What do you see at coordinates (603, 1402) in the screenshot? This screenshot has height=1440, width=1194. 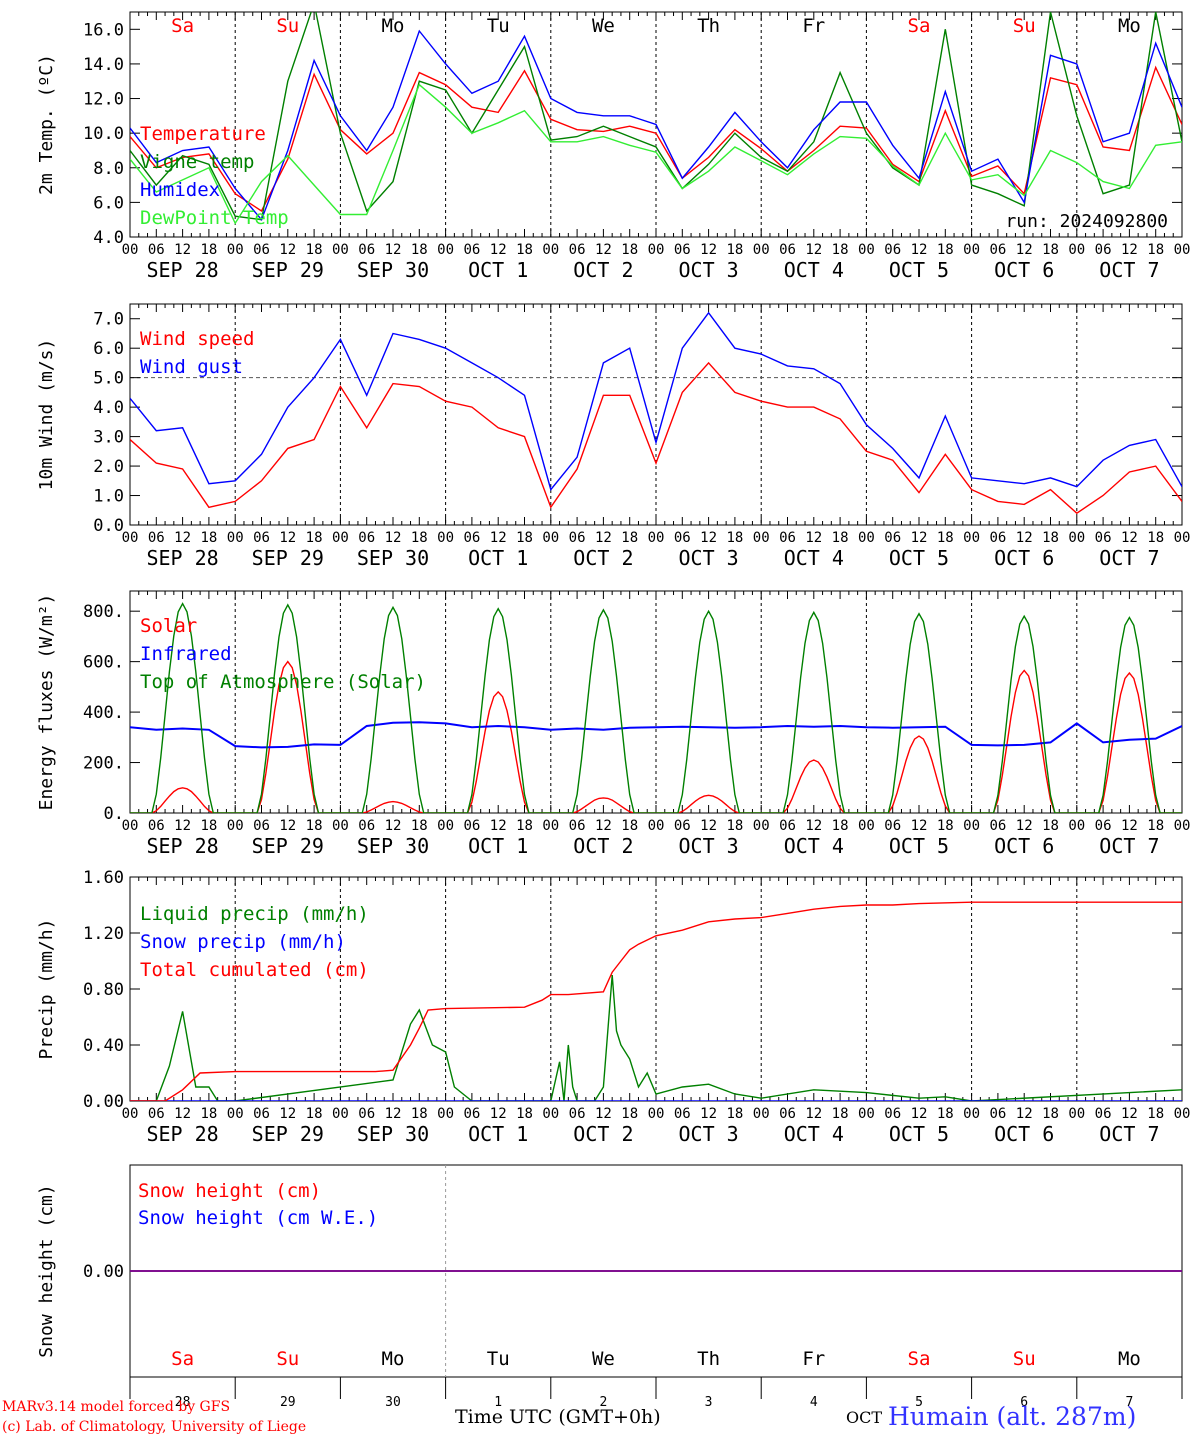 I see `day-number-label: 2` at bounding box center [603, 1402].